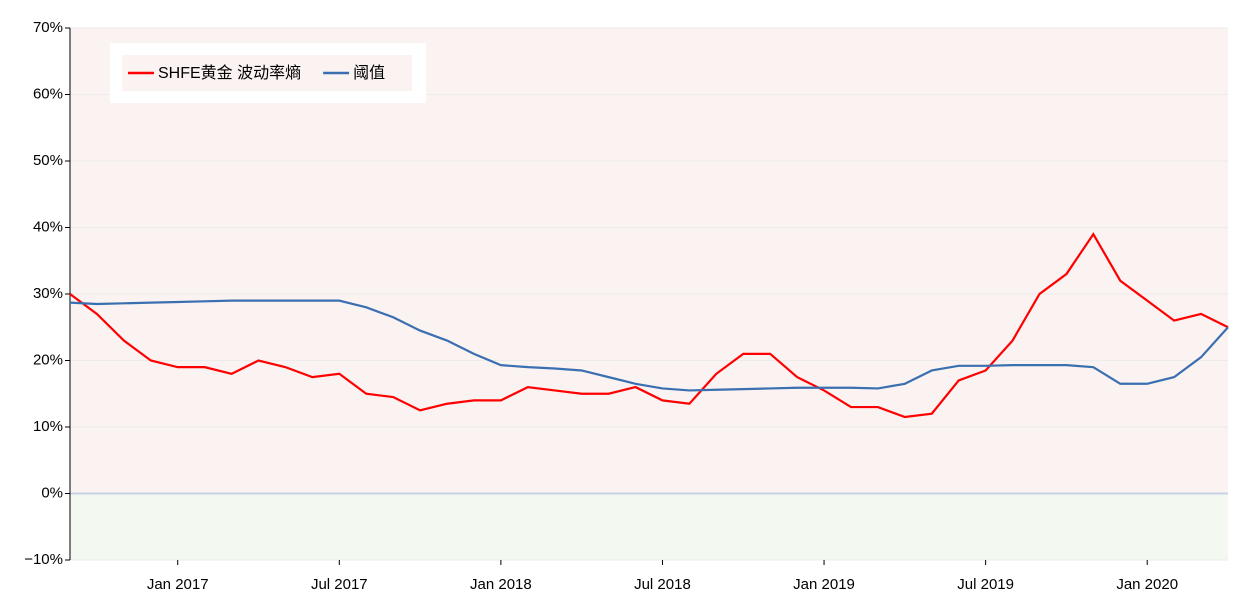 Image resolution: width=1236 pixels, height=606 pixels. I want to click on negative-region, so click(649, 526).